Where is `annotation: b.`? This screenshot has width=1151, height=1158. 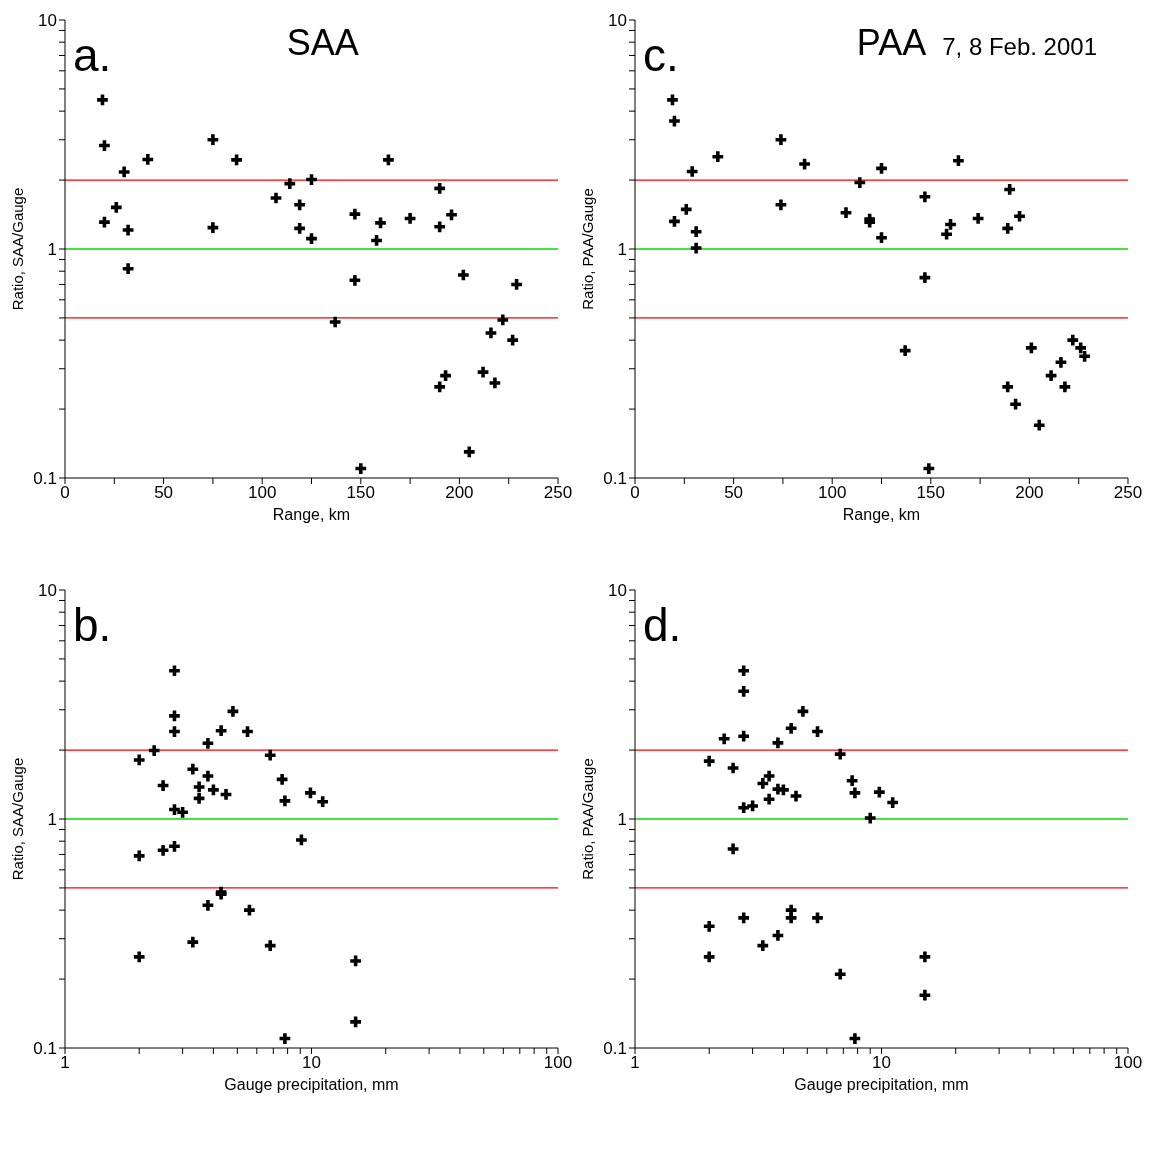 annotation: b. is located at coordinates (92, 625).